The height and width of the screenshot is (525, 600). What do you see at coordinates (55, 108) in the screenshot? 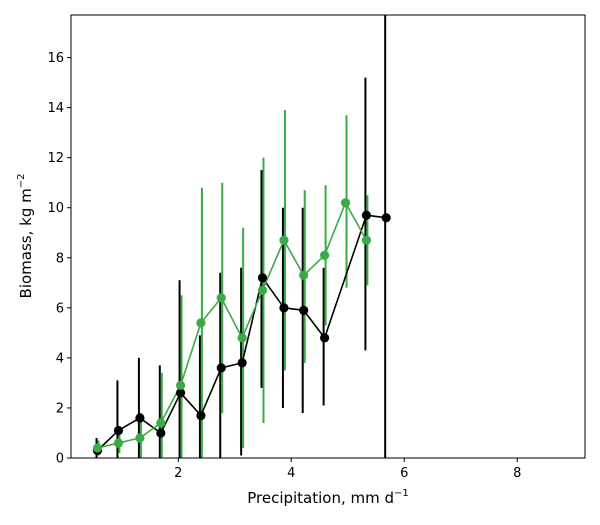
I see `y-tick-label: 14` at bounding box center [55, 108].